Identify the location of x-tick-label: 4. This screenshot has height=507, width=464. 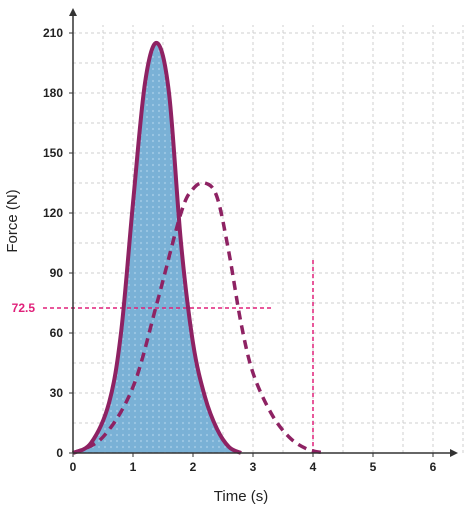
(313, 467).